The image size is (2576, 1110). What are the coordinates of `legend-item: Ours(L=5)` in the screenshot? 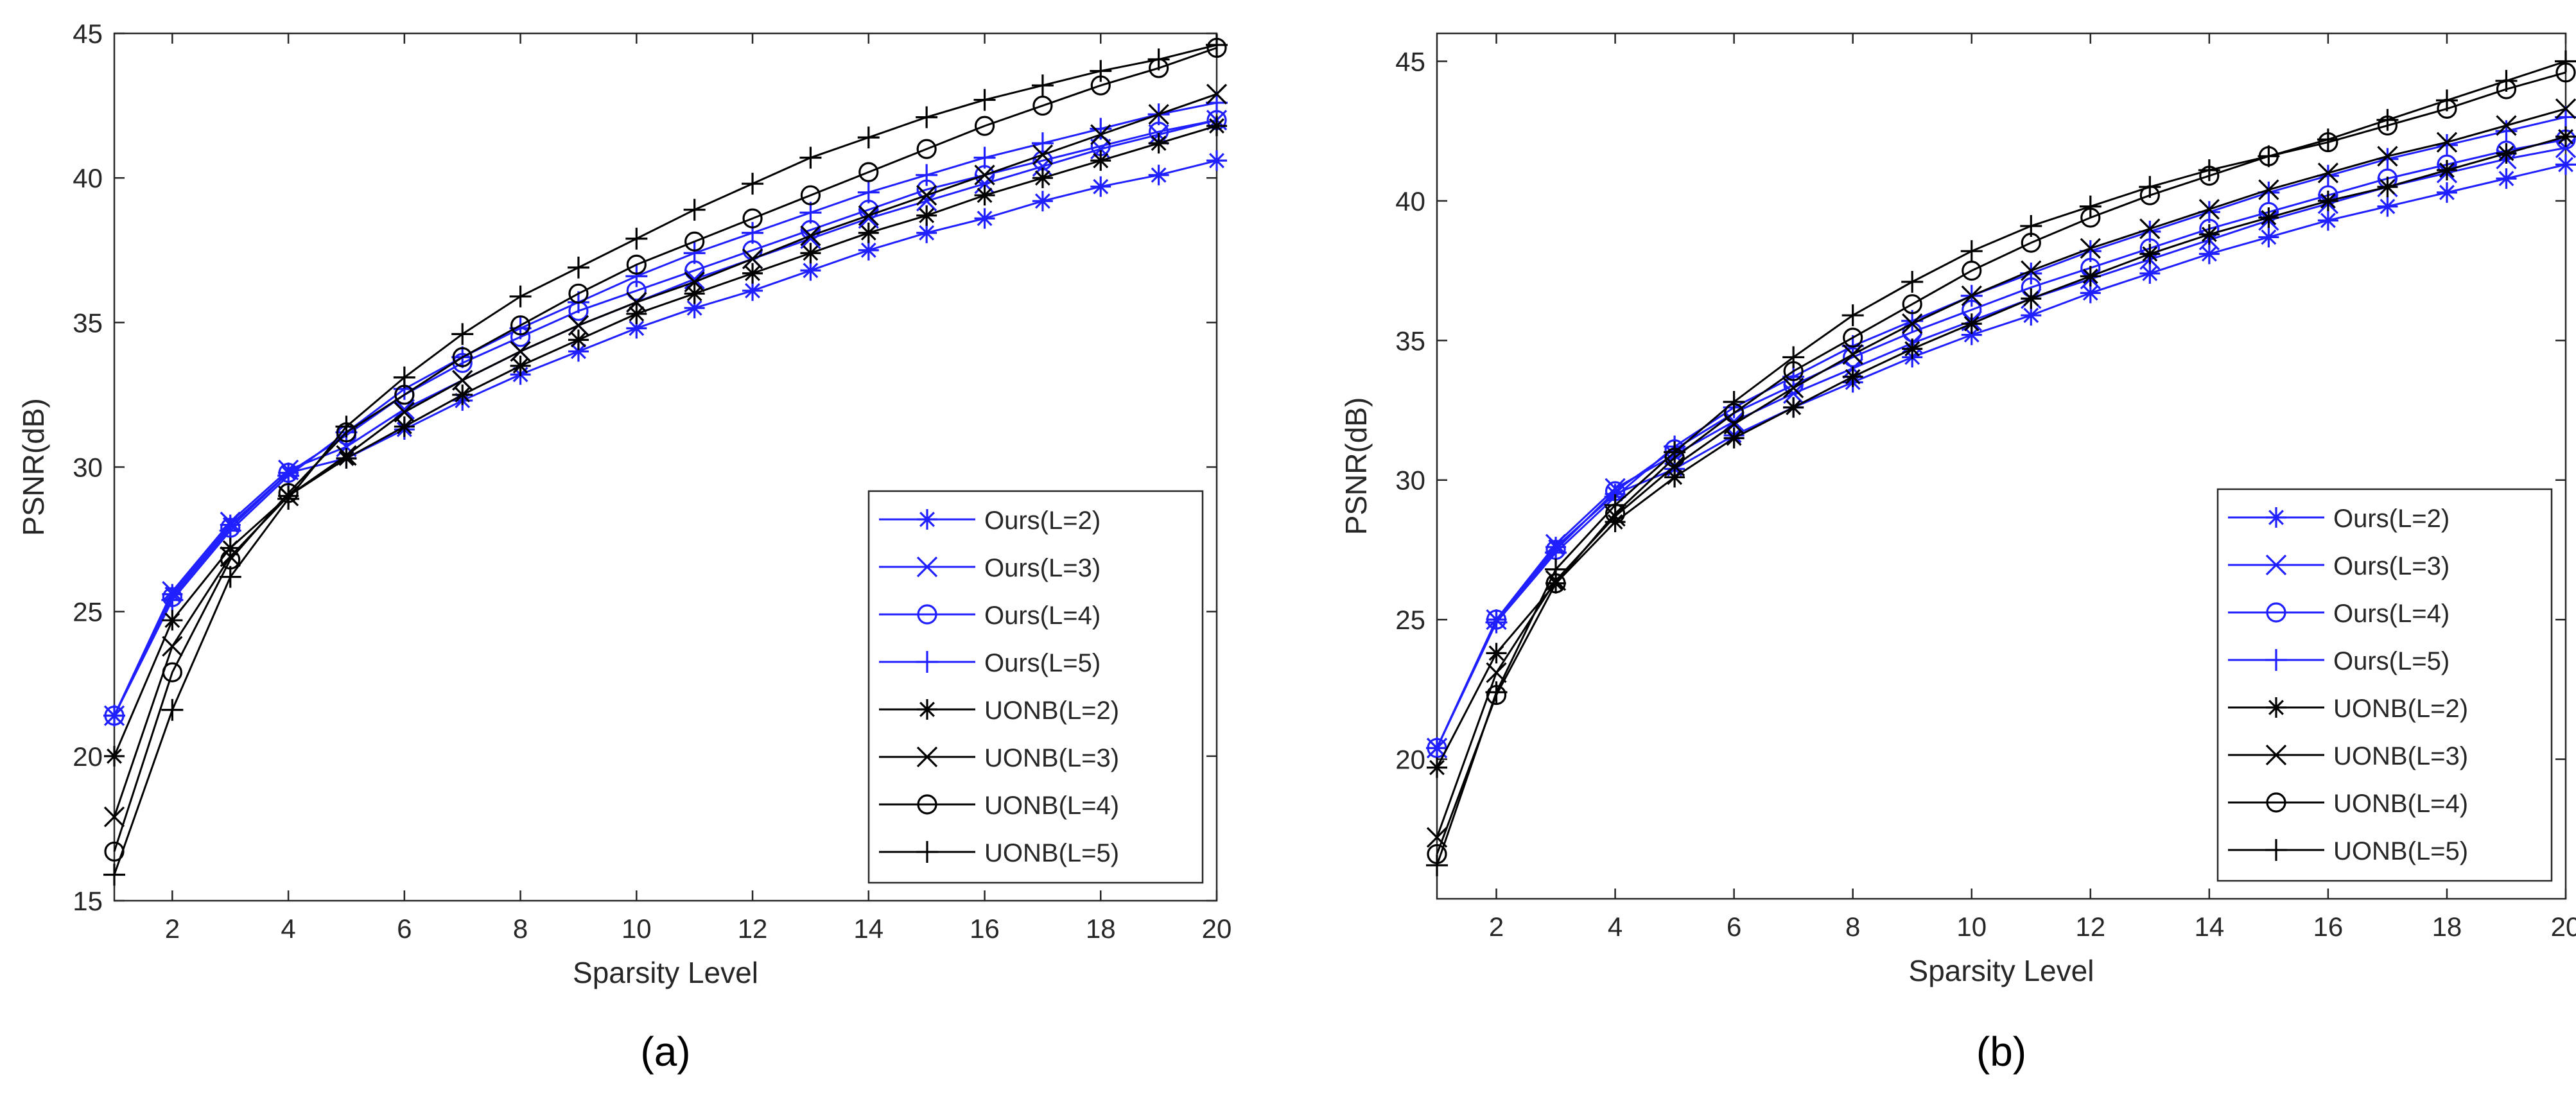 It's located at (990, 663).